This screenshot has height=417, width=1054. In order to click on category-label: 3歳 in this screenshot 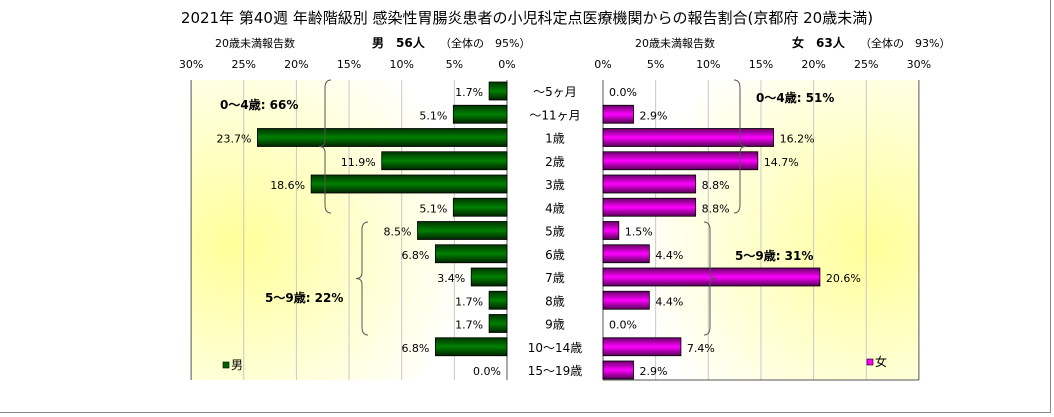, I will do `click(555, 185)`.